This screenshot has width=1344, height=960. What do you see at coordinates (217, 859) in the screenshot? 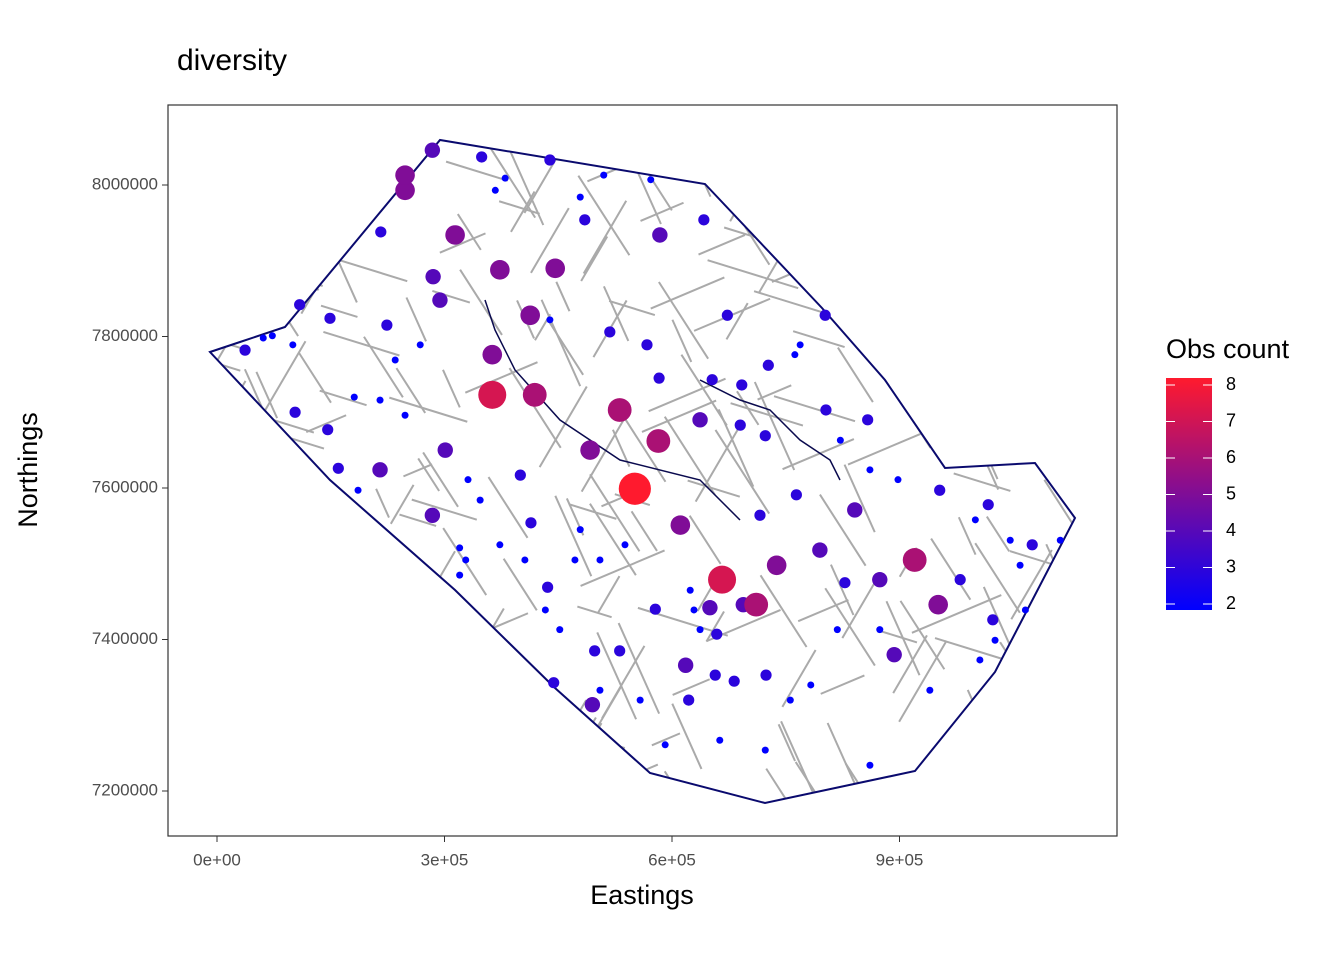
I see `x-tick-label: 0e+00` at bounding box center [217, 859].